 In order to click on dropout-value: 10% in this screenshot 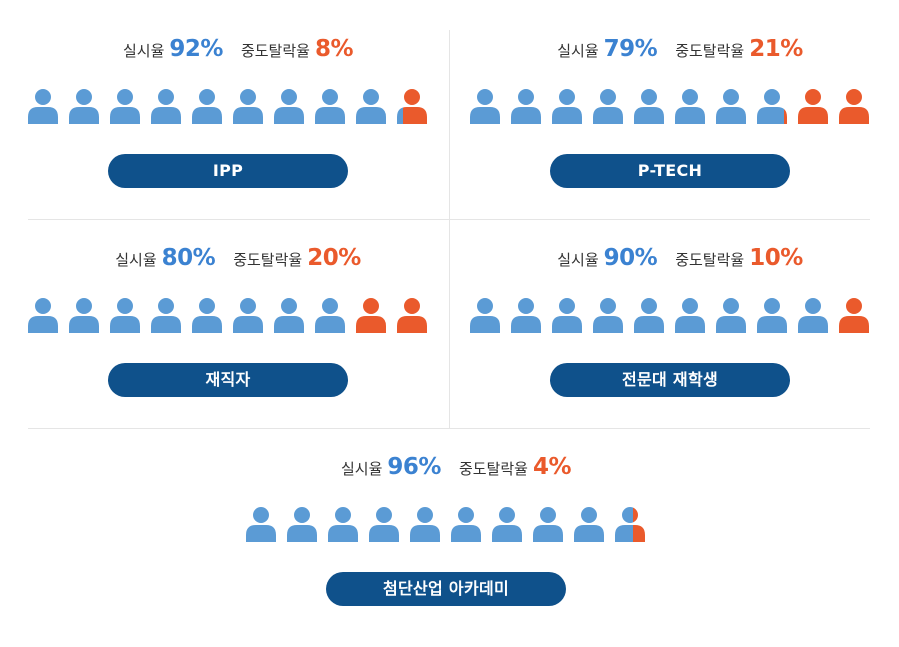, I will do `click(776, 258)`.